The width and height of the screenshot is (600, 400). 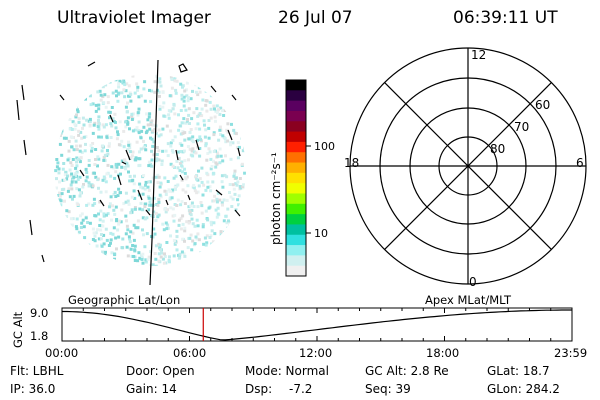 What do you see at coordinates (296, 199) in the screenshot?
I see `colorbar-cell` at bounding box center [296, 199].